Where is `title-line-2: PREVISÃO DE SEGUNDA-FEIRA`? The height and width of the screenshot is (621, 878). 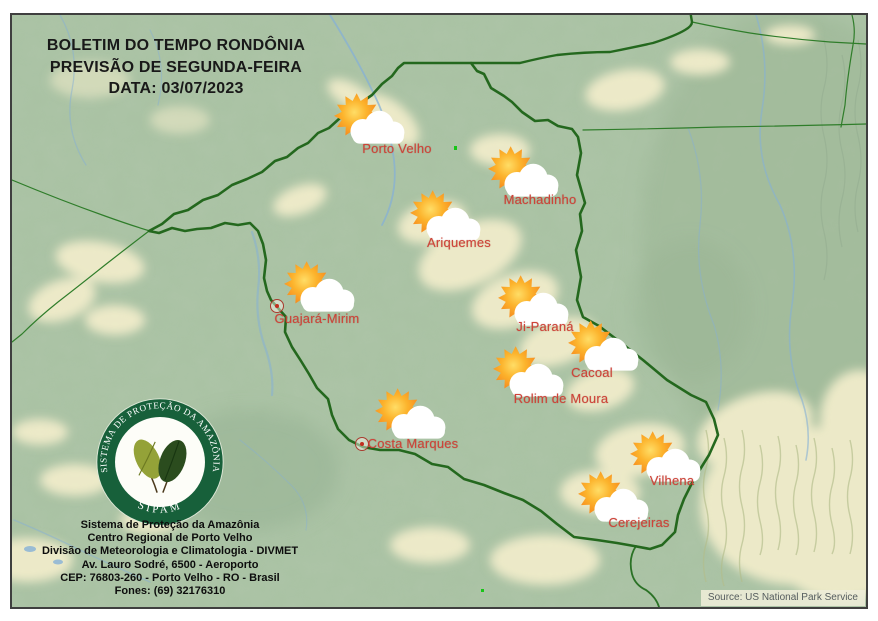 title-line-2: PREVISÃO DE SEGUNDA-FEIRA is located at coordinates (176, 67).